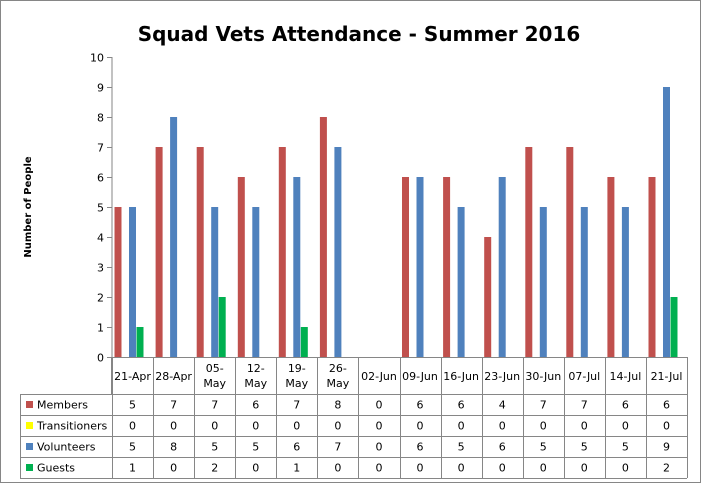 Image resolution: width=701 pixels, height=483 pixels. What do you see at coordinates (100, 88) in the screenshot?
I see `y-tick-label: 9` at bounding box center [100, 88].